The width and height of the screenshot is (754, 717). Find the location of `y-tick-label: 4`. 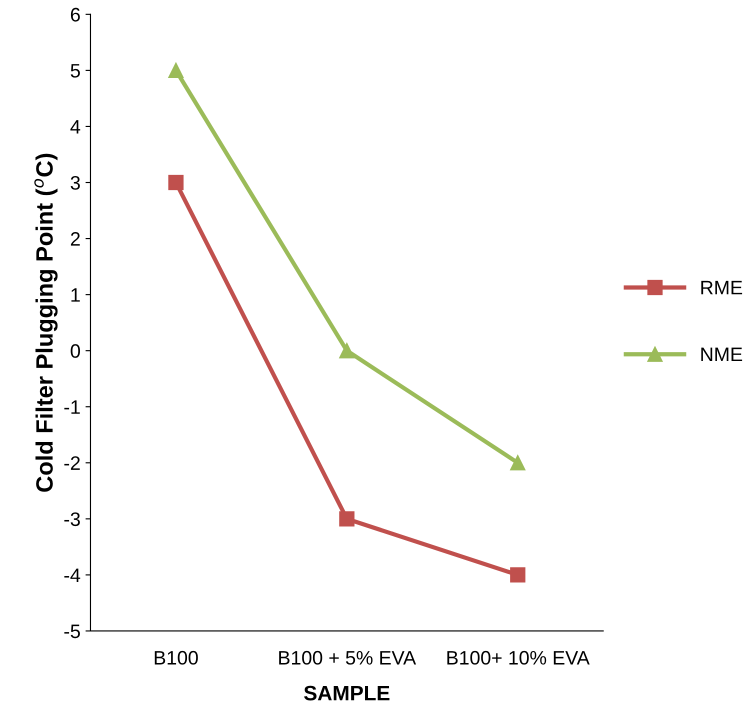

y-tick-label: 4 is located at coordinates (75, 127).